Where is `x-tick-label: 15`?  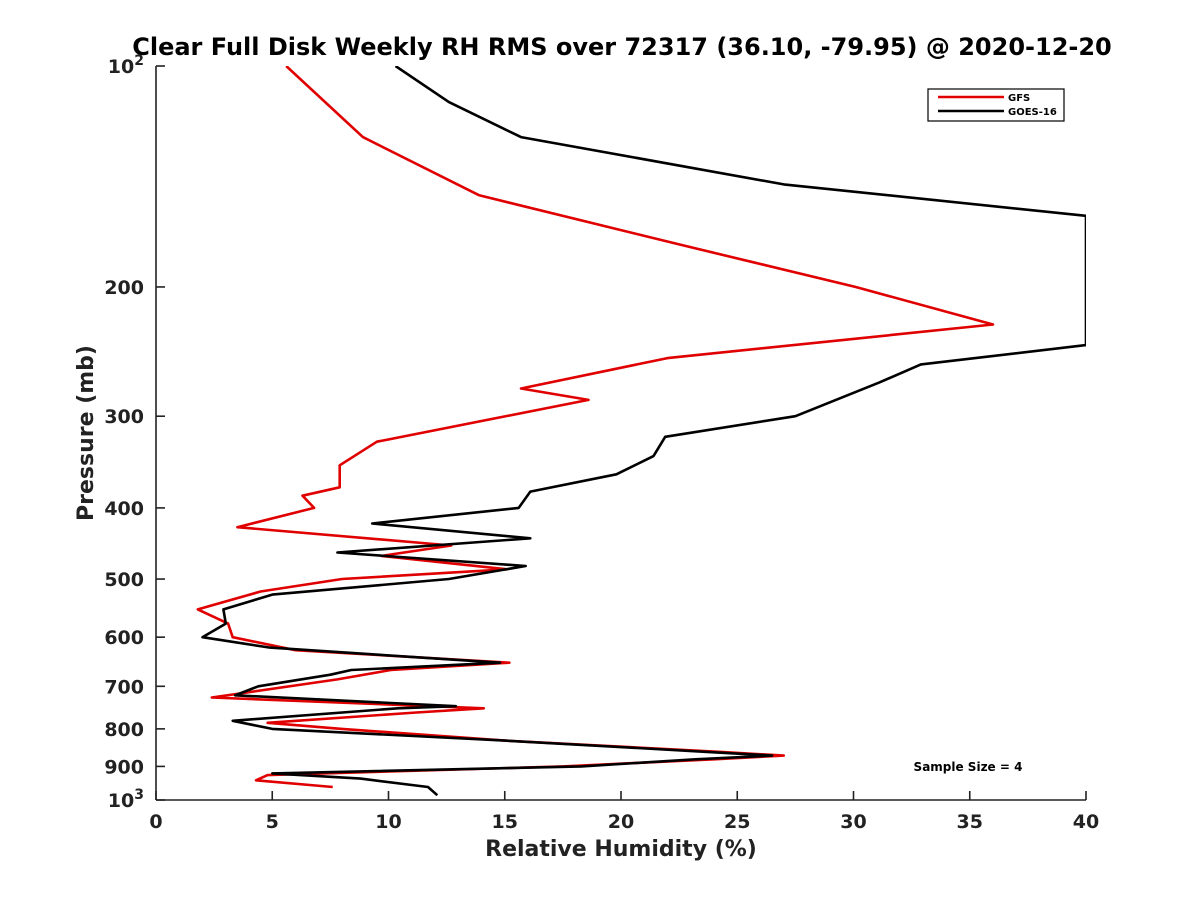 x-tick-label: 15 is located at coordinates (505, 822).